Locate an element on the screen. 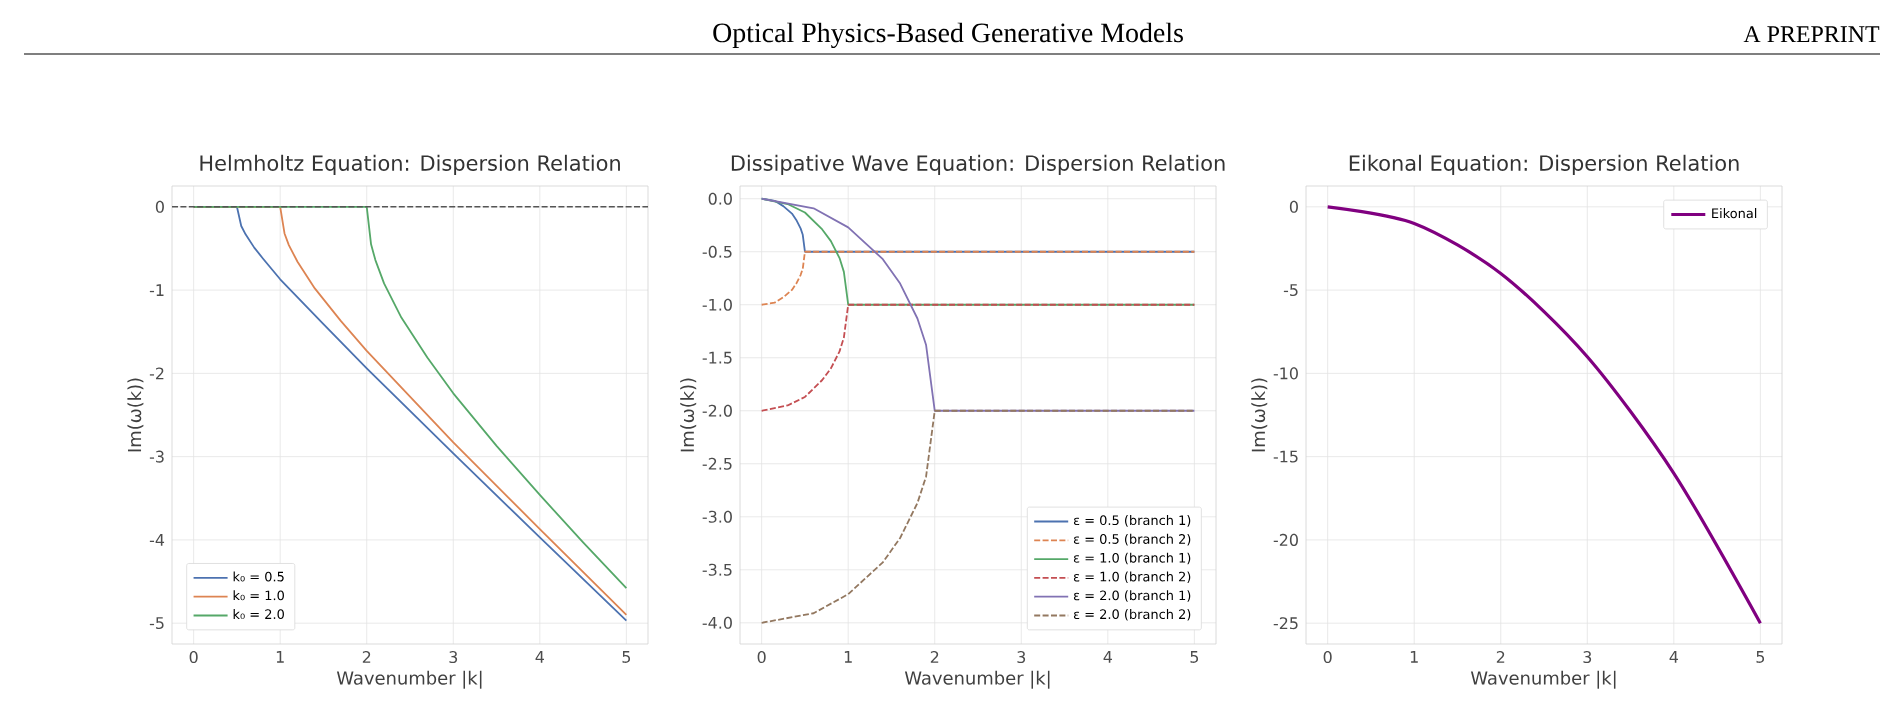 This screenshot has width=1896, height=710. text: Optical Physics-Based Generative Models is located at coordinates (948, 35).